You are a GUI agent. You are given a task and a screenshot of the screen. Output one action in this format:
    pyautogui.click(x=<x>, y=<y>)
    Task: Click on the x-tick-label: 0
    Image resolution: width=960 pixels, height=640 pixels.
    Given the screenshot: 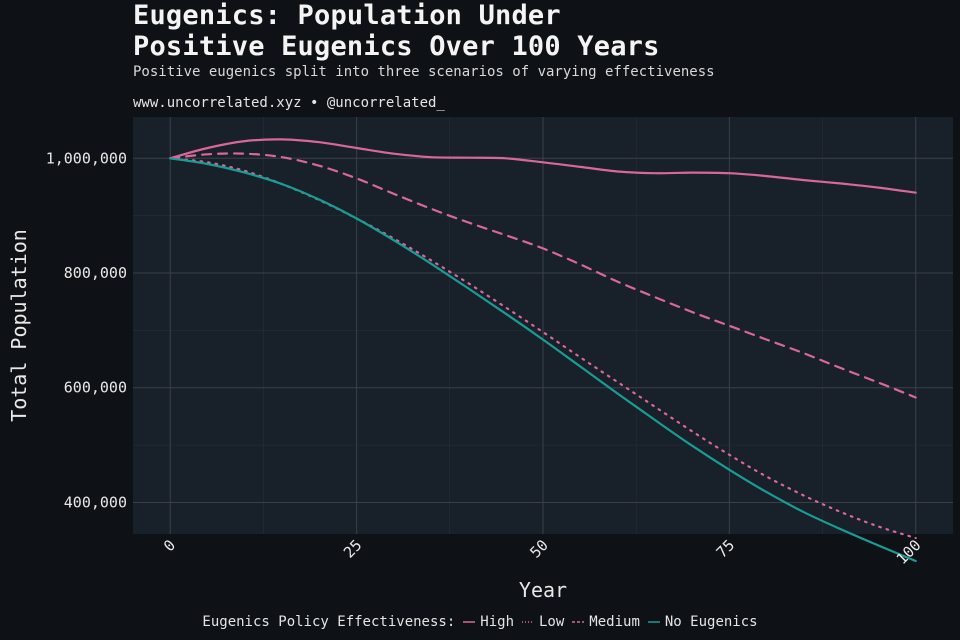 What is the action you would take?
    pyautogui.click(x=169, y=545)
    